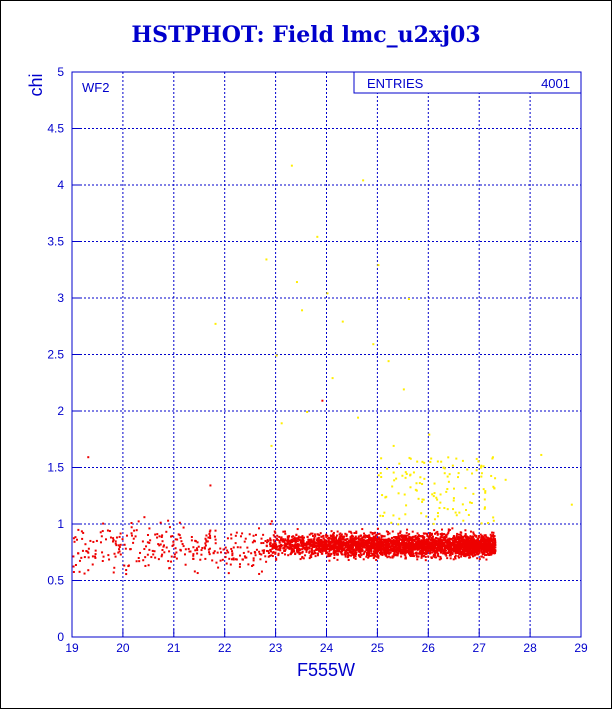 The width and height of the screenshot is (612, 709). I want to click on y-tick-label: 1.5, so click(55, 468).